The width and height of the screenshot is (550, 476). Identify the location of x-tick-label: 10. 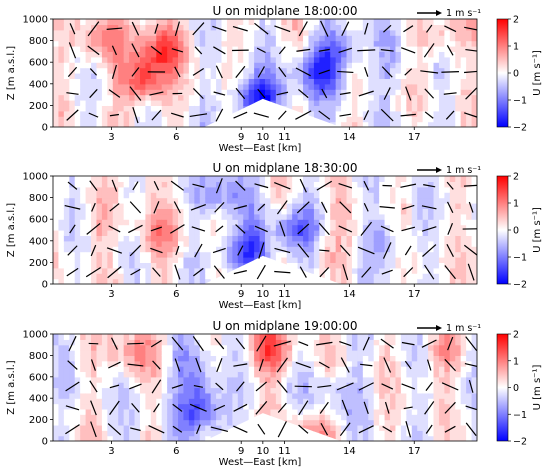
(262, 294).